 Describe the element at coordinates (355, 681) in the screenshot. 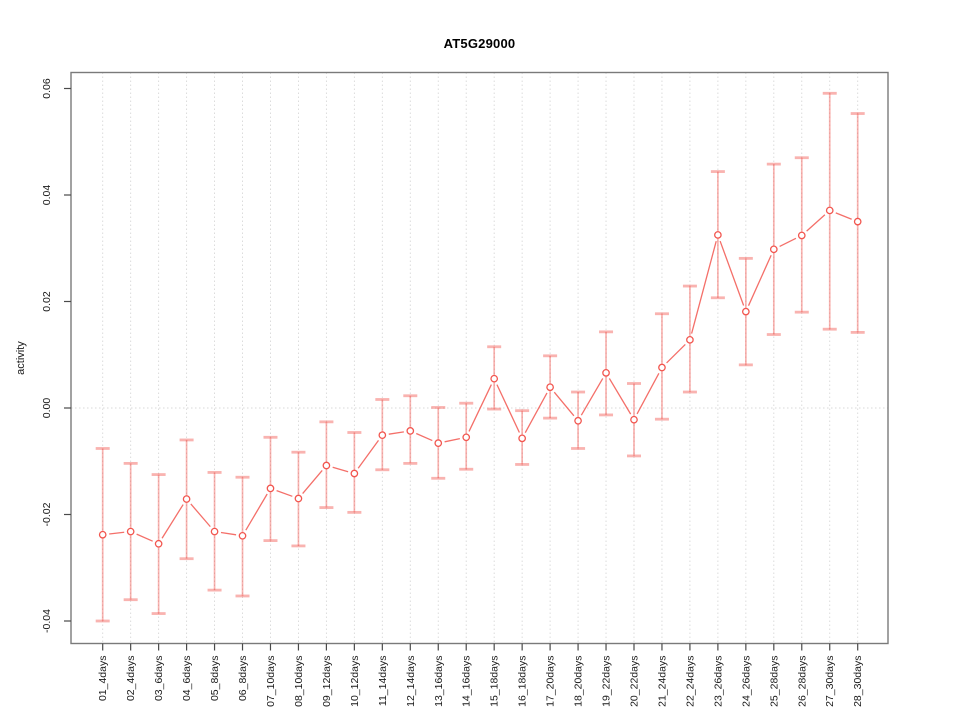

I see `x-tick-label: 10_12days` at that location.